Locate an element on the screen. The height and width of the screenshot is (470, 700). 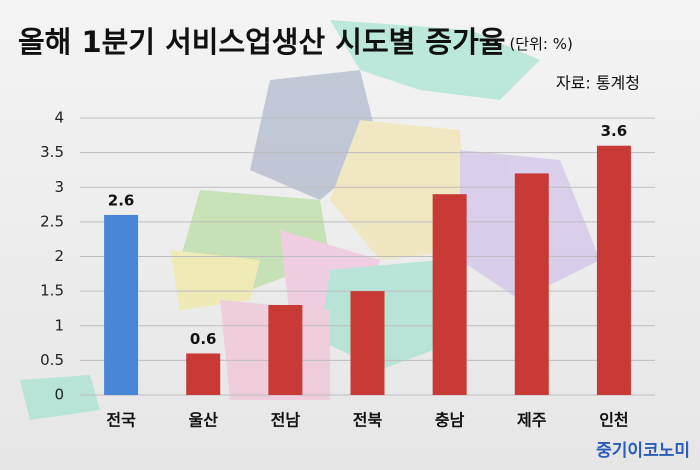
title: 올해 1분기 서비스업생산 시도별 증가율 is located at coordinates (261, 42).